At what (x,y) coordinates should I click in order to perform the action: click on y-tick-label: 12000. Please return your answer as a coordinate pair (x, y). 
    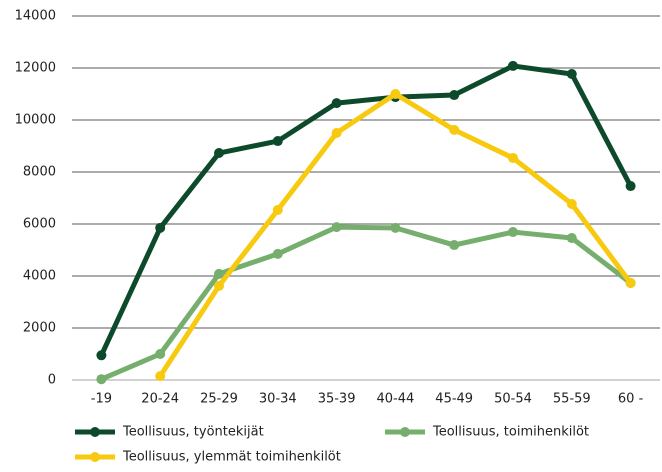
    Looking at the image, I should click on (35, 68).